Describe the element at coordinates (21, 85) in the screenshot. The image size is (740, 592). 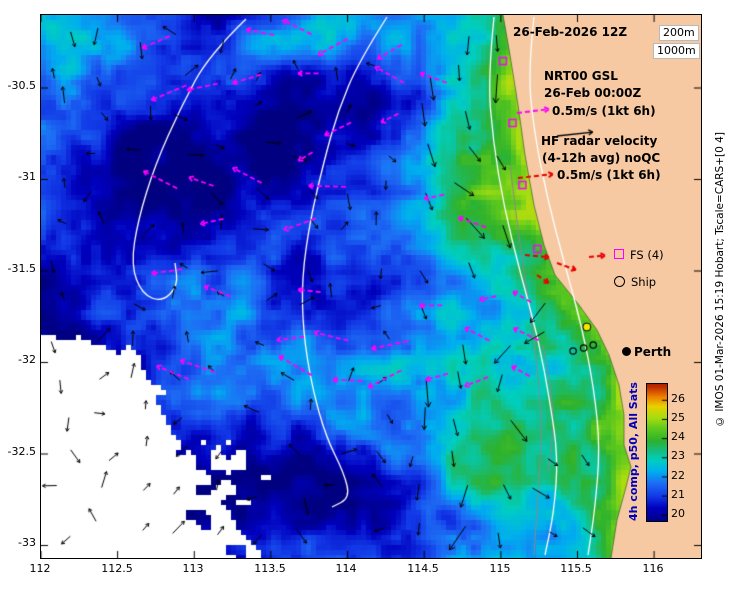
I see `y-tick-label: -30.5` at that location.